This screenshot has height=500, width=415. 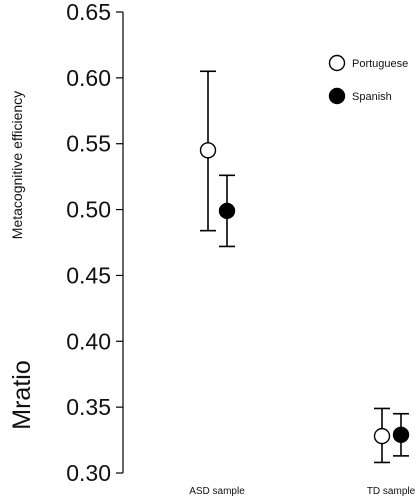 What do you see at coordinates (88, 78) in the screenshot?
I see `y-tick-label: 0.60` at bounding box center [88, 78].